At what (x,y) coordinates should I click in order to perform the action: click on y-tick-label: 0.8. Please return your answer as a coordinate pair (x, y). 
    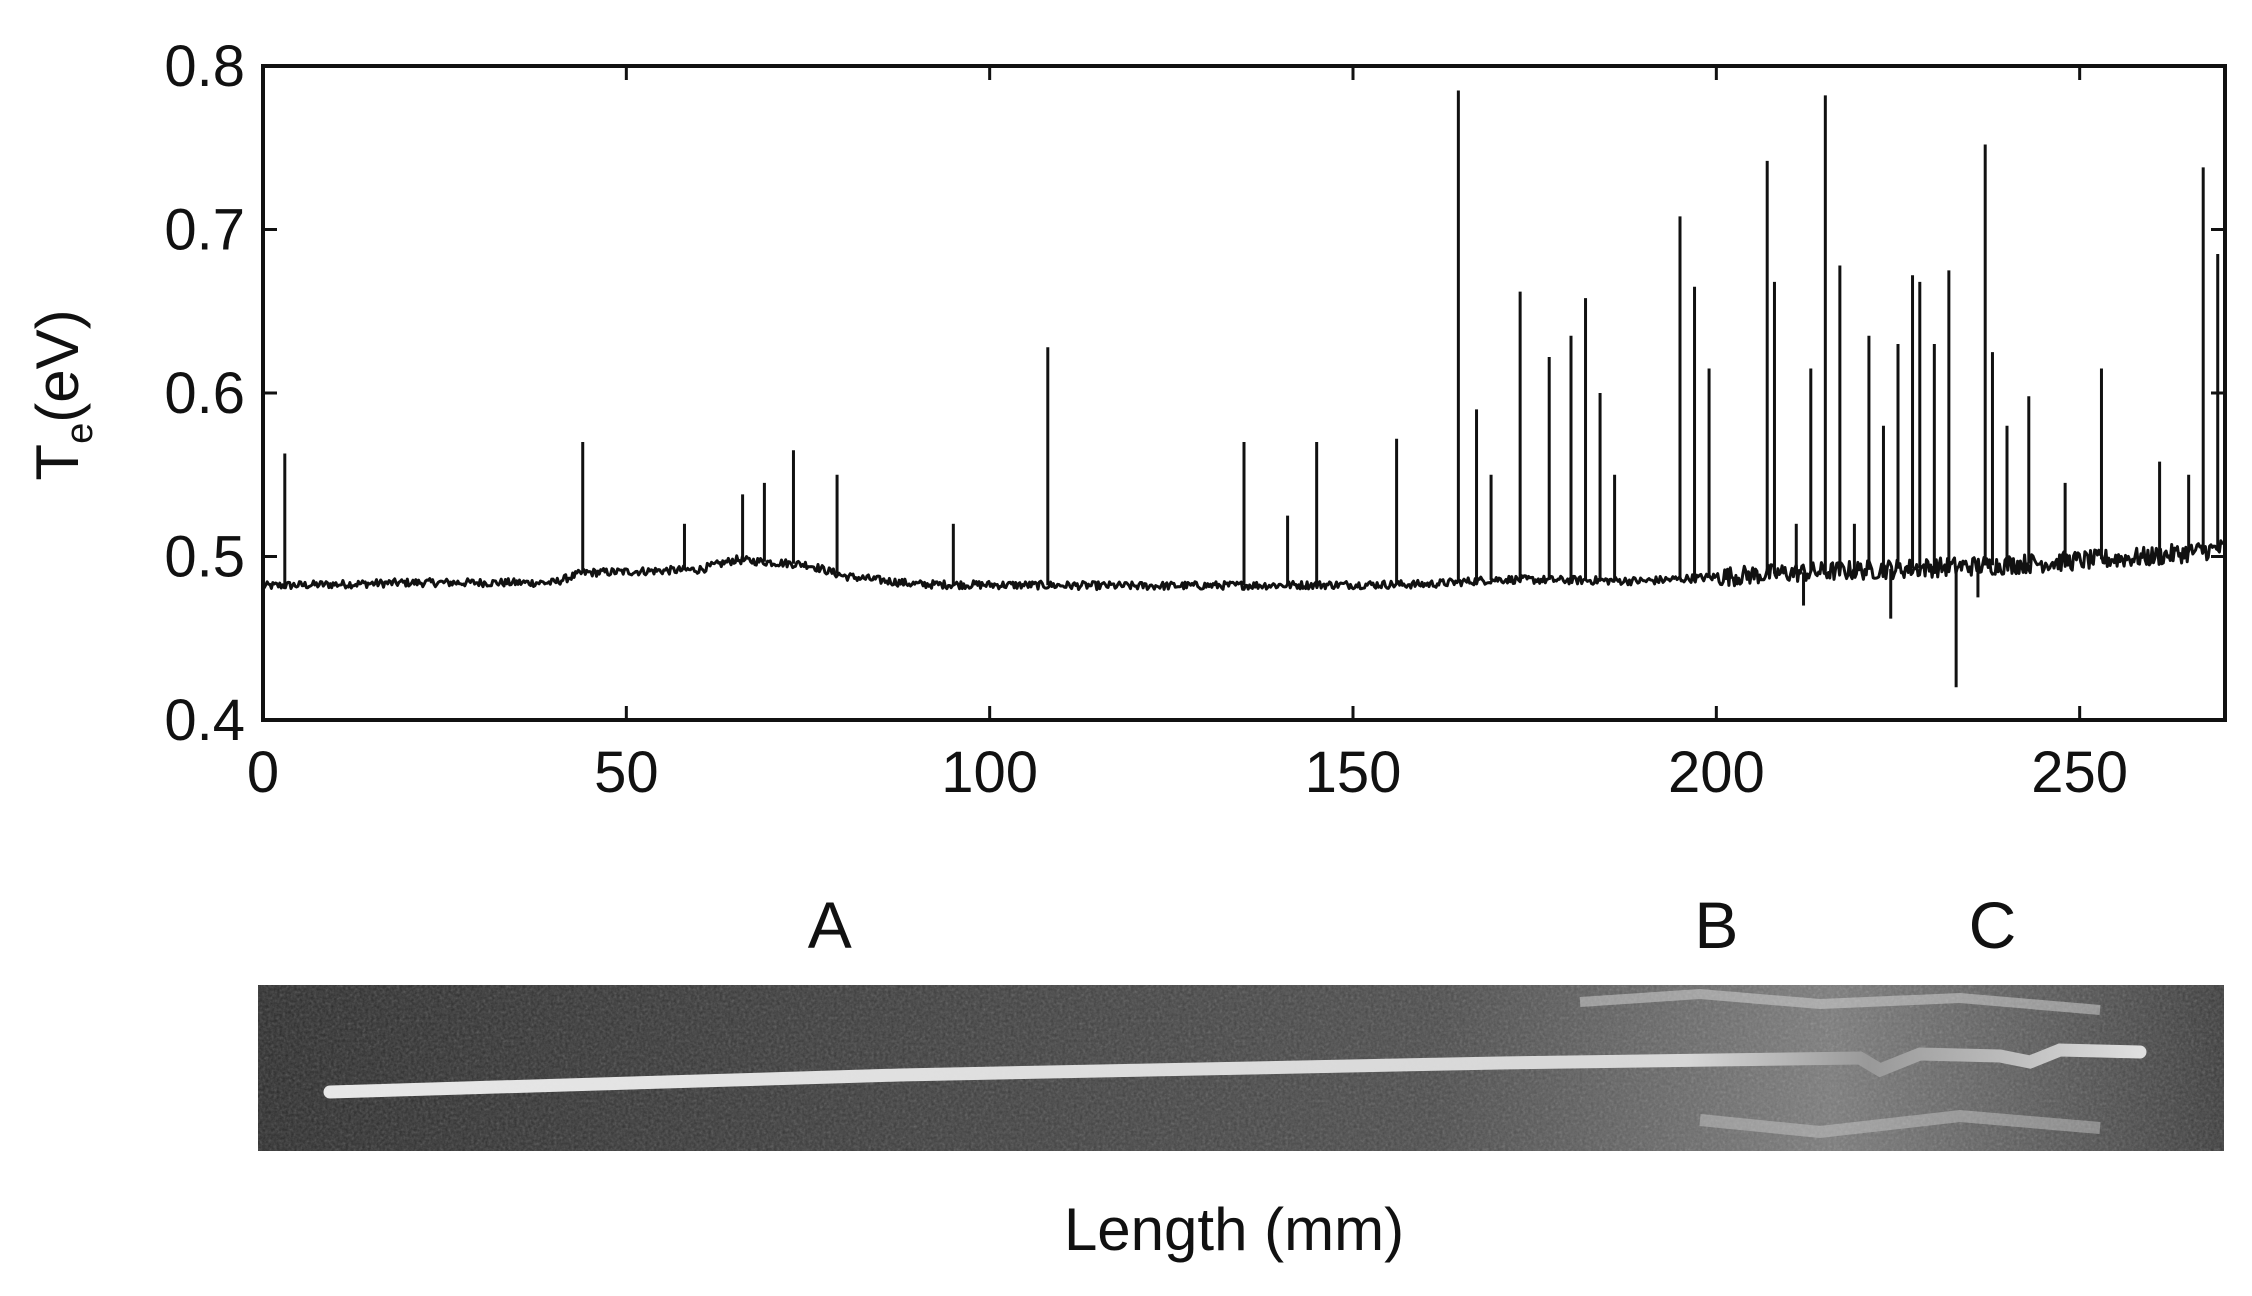
    Looking at the image, I should click on (204, 66).